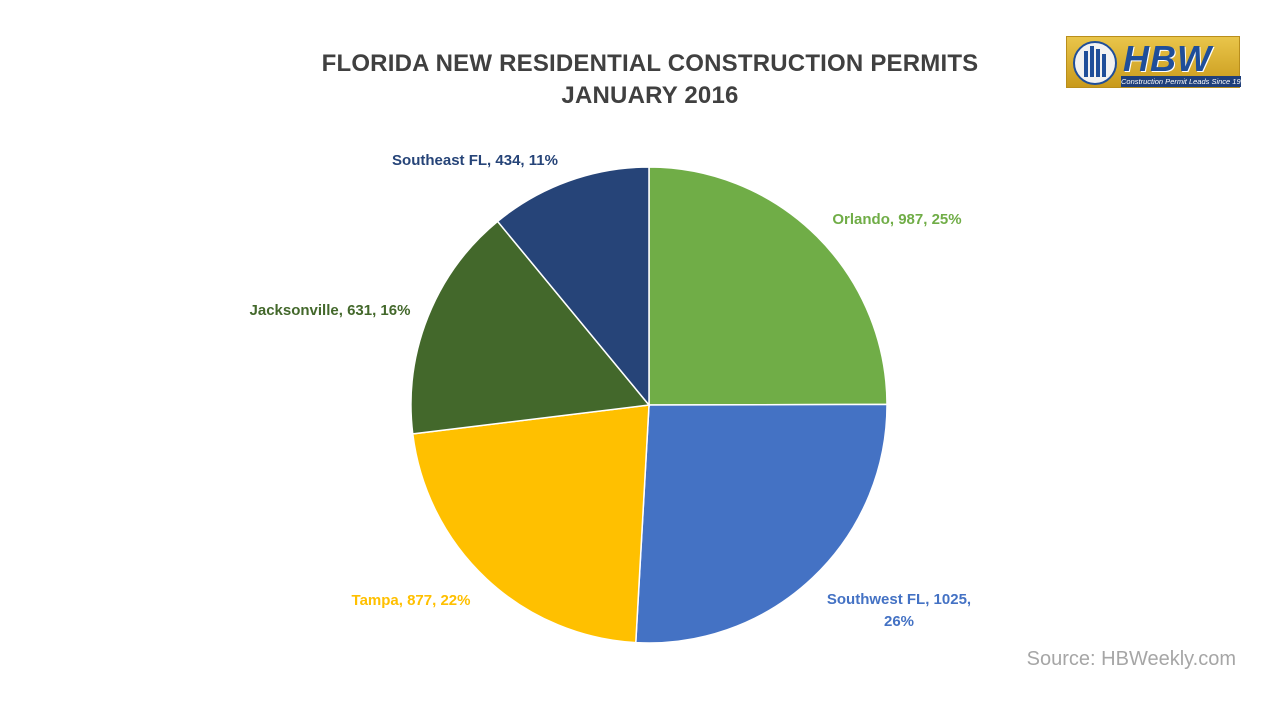 Image resolution: width=1280 pixels, height=720 pixels. What do you see at coordinates (1181, 81) in the screenshot?
I see `logo-tagline: Construction Permit Leads Since 1992` at bounding box center [1181, 81].